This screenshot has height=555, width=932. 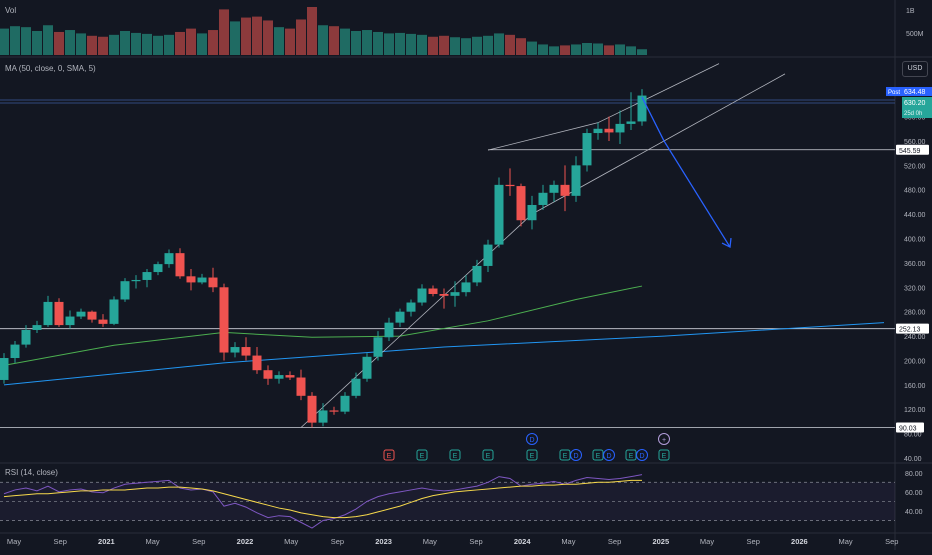 I want to click on price-tick-label: 400.00, so click(x=915, y=240).